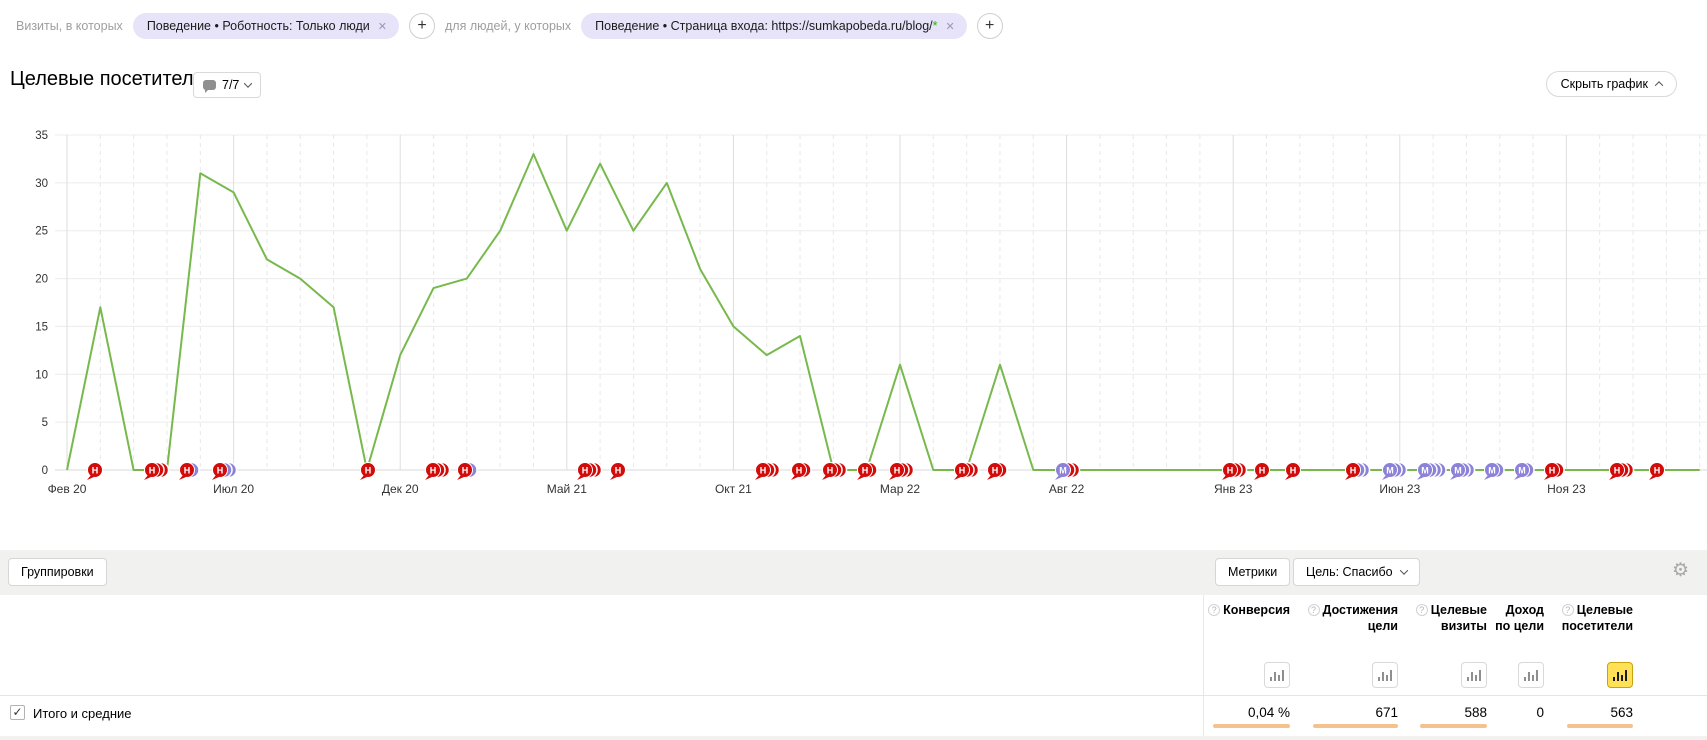 This screenshot has height=740, width=1707. Describe the element at coordinates (67, 489) in the screenshot. I see `x-axis-label: Фев 20` at that location.